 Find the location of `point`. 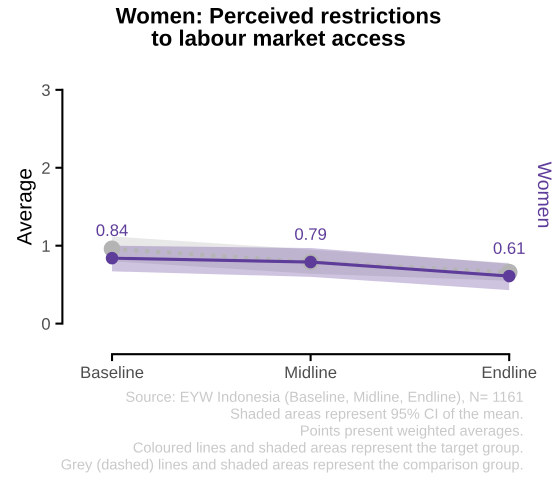

point is located at coordinates (112, 258).